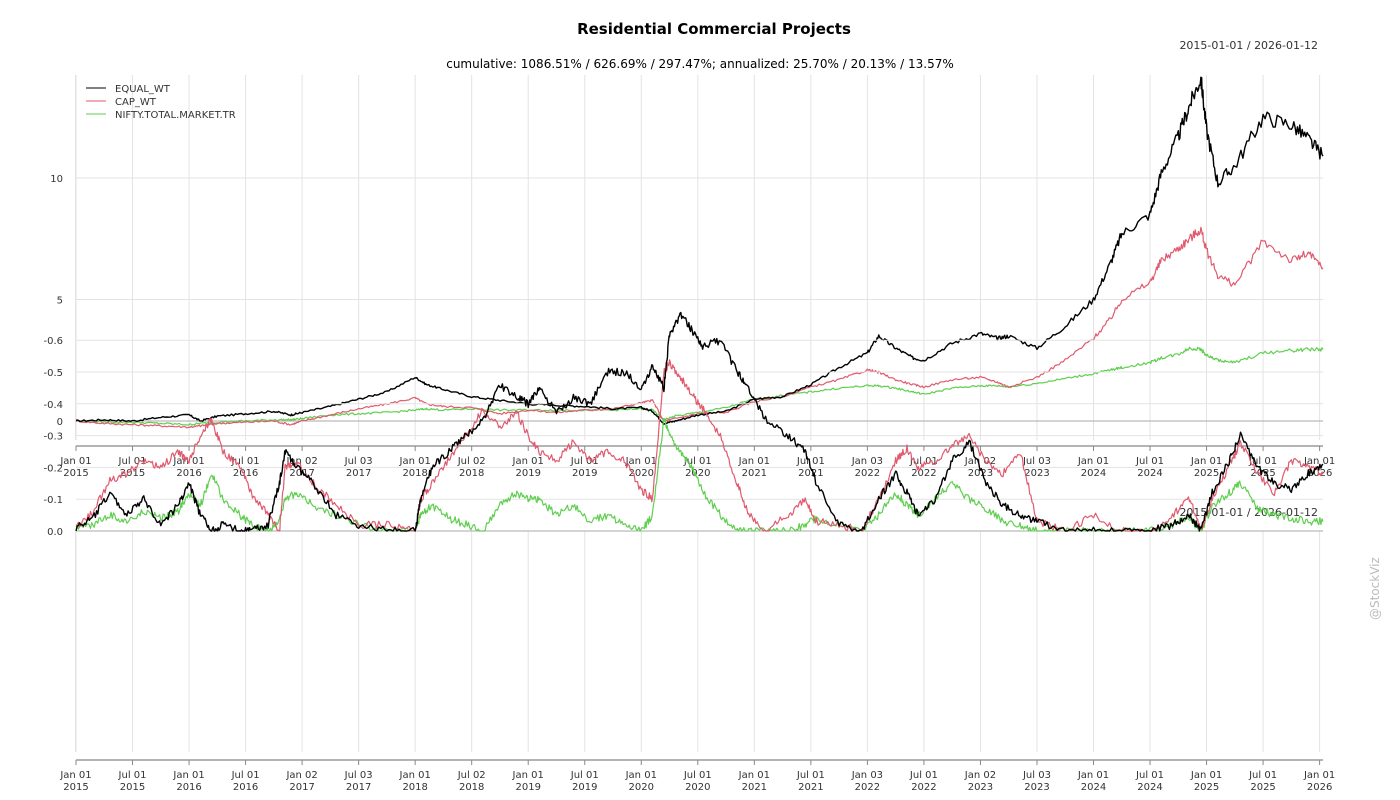 The width and height of the screenshot is (1400, 800). Describe the element at coordinates (60, 422) in the screenshot. I see `y-tick-label: 0` at that location.